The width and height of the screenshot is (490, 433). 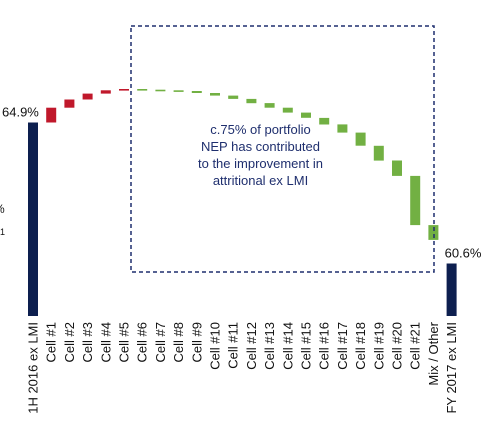 What do you see at coordinates (463, 253) in the screenshot?
I see `end-value-label: 60.6%` at bounding box center [463, 253].